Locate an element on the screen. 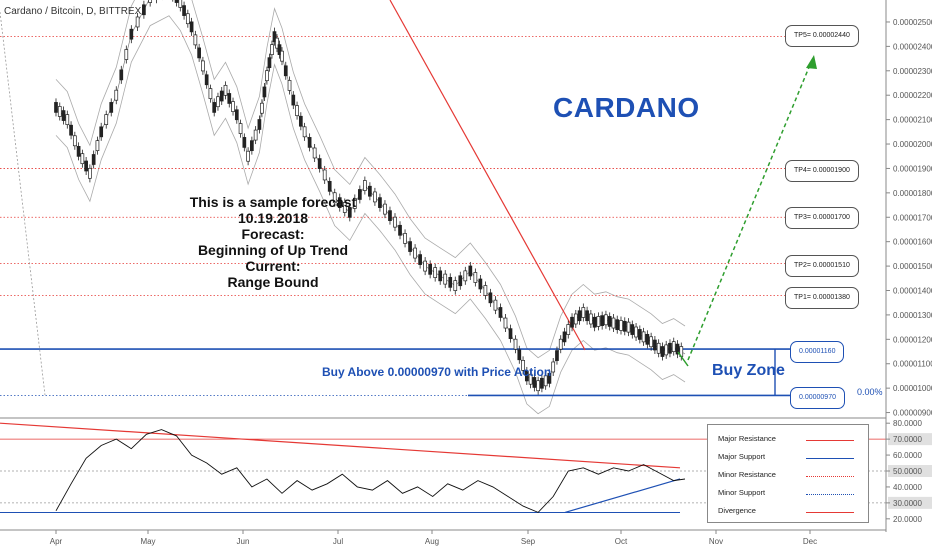 The height and width of the screenshot is (550, 932). percent-label: 0.00% is located at coordinates (870, 392).